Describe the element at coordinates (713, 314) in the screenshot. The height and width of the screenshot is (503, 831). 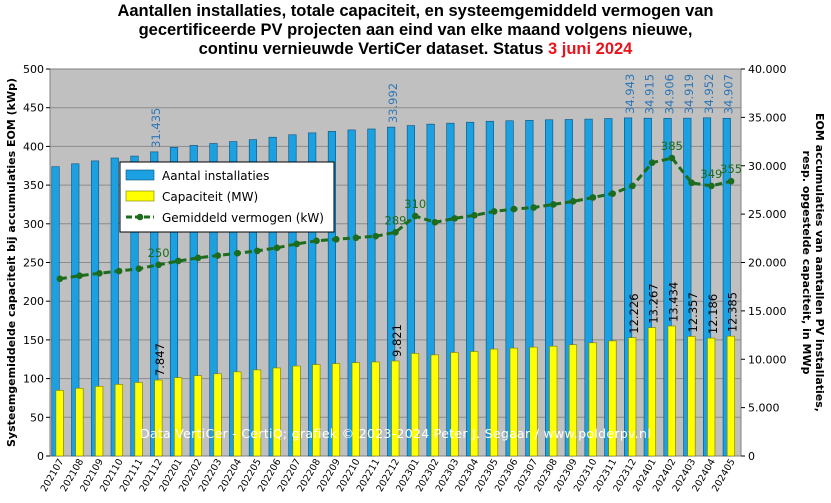
I see `label-capaciteit: 12.186` at that location.